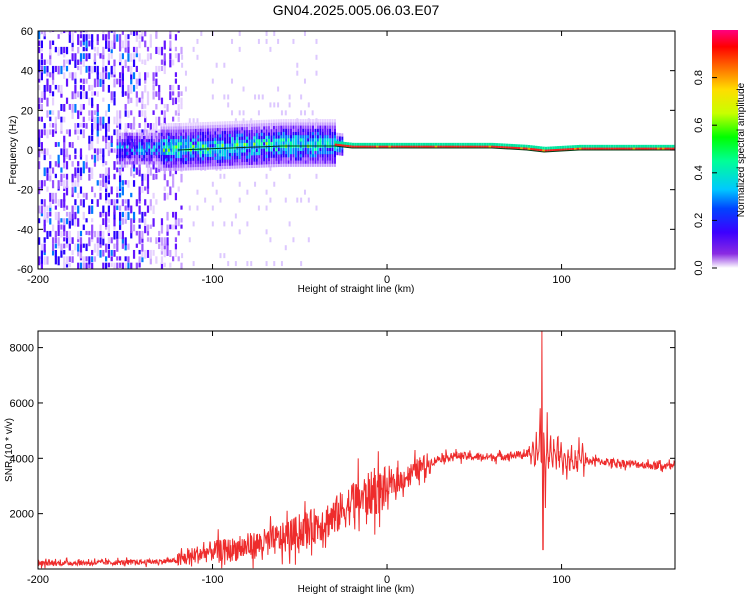 The image size is (750, 600). What do you see at coordinates (25, 230) in the screenshot?
I see `spectrogram-ytick-label: -40` at bounding box center [25, 230].